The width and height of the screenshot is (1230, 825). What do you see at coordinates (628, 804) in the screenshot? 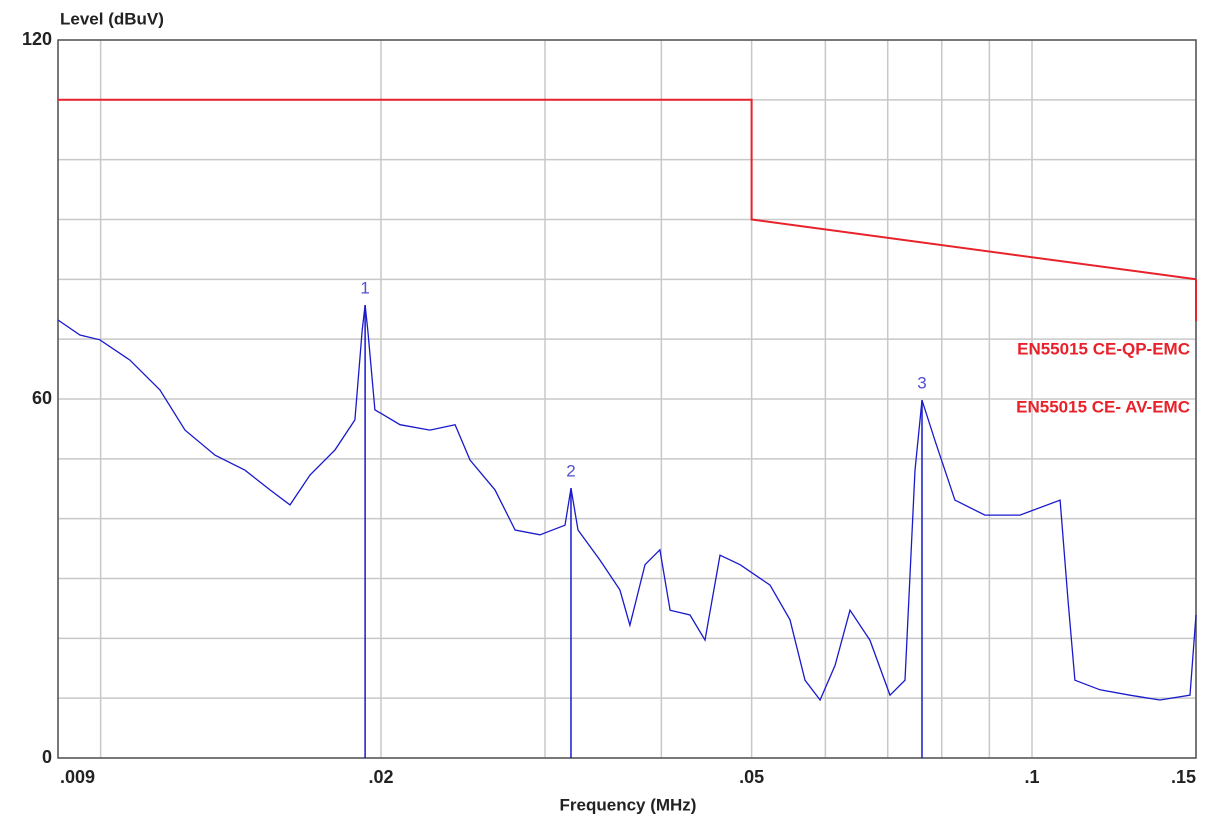
I see `x-axis-label: Frequency (MHz)` at bounding box center [628, 804].